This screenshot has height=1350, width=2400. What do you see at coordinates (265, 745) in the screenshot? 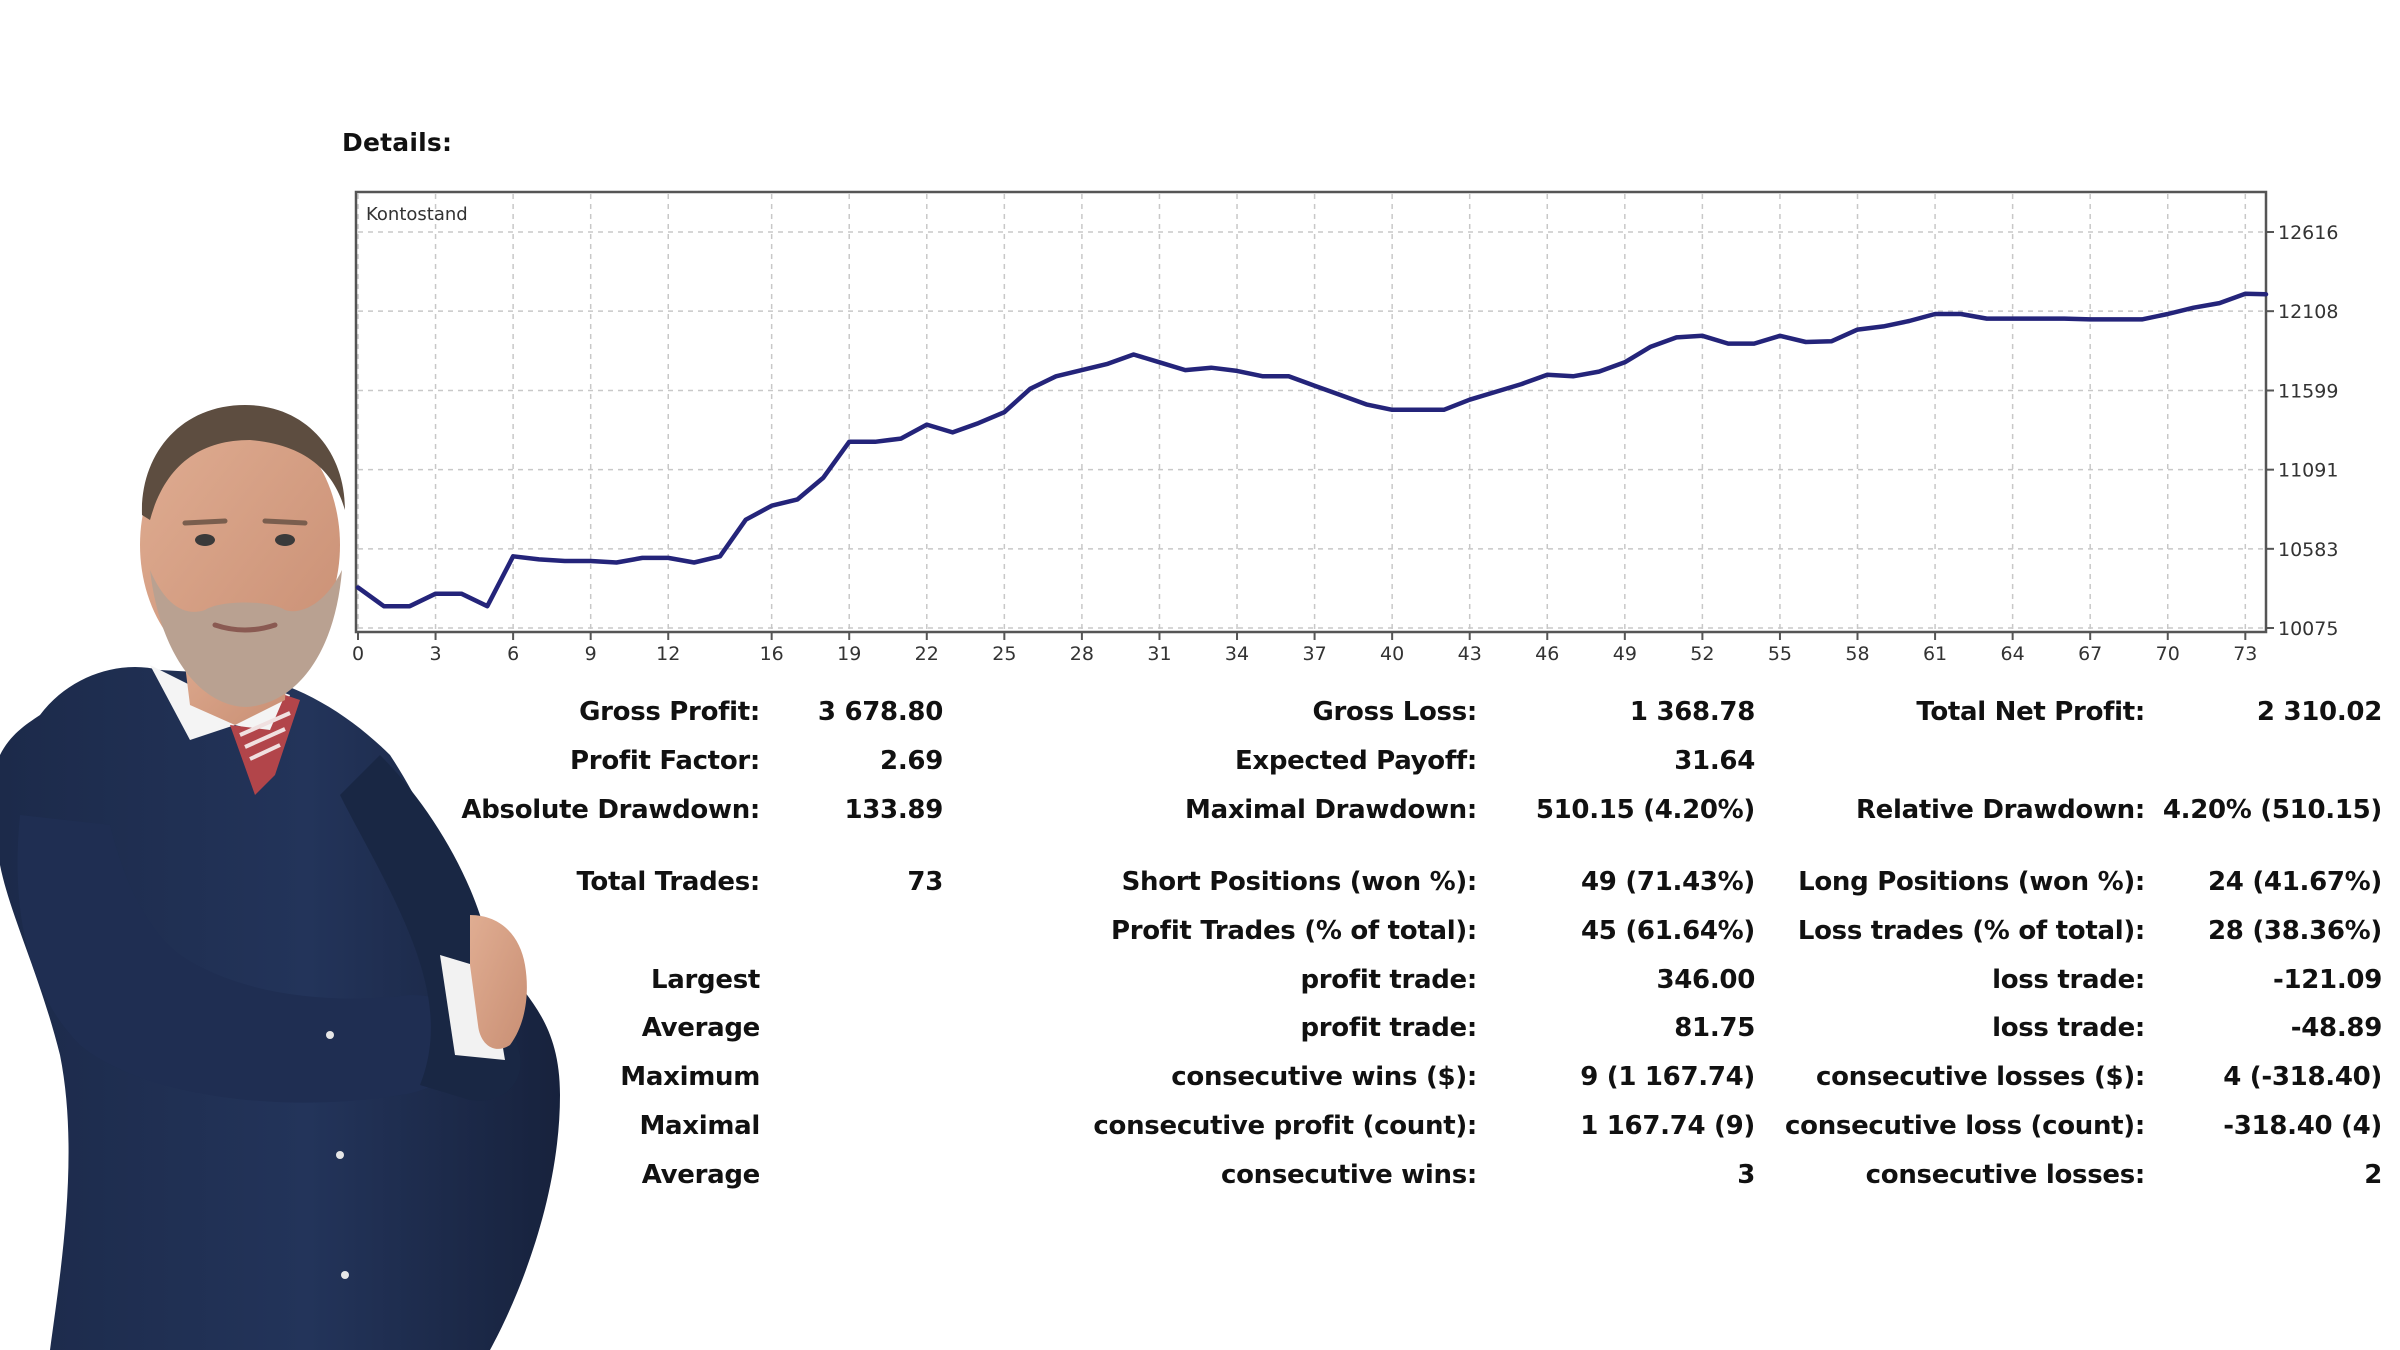
I see `inner-shirt` at bounding box center [265, 745].